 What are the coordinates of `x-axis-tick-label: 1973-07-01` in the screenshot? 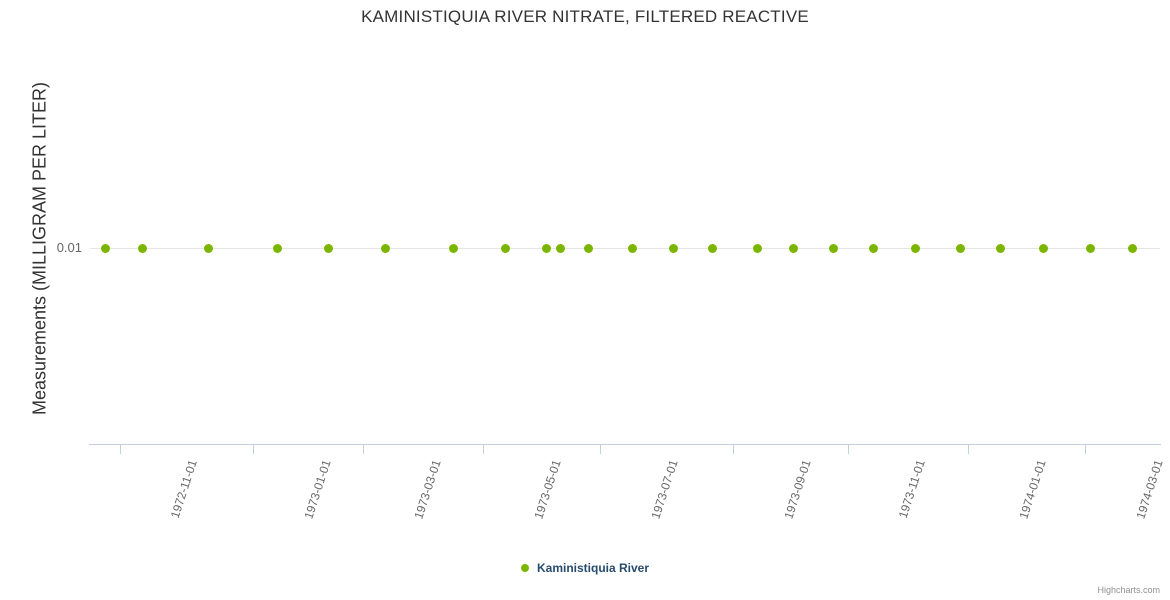 It's located at (664, 489).